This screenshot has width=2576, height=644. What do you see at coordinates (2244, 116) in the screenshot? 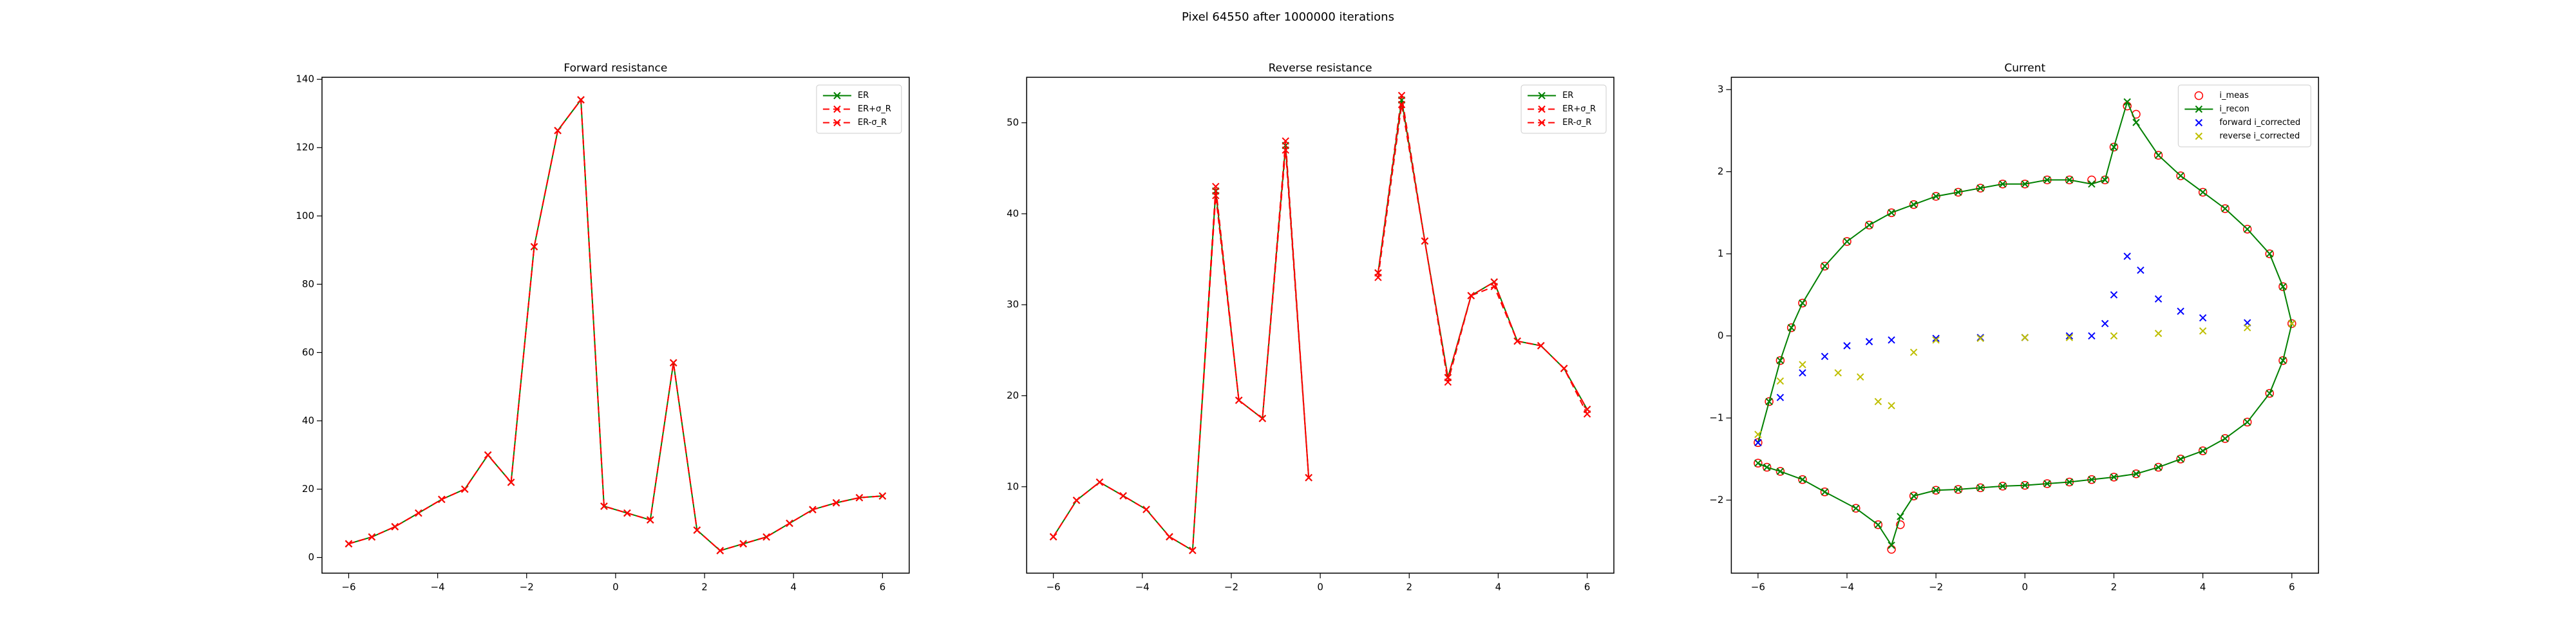
I see `legend-box` at bounding box center [2244, 116].